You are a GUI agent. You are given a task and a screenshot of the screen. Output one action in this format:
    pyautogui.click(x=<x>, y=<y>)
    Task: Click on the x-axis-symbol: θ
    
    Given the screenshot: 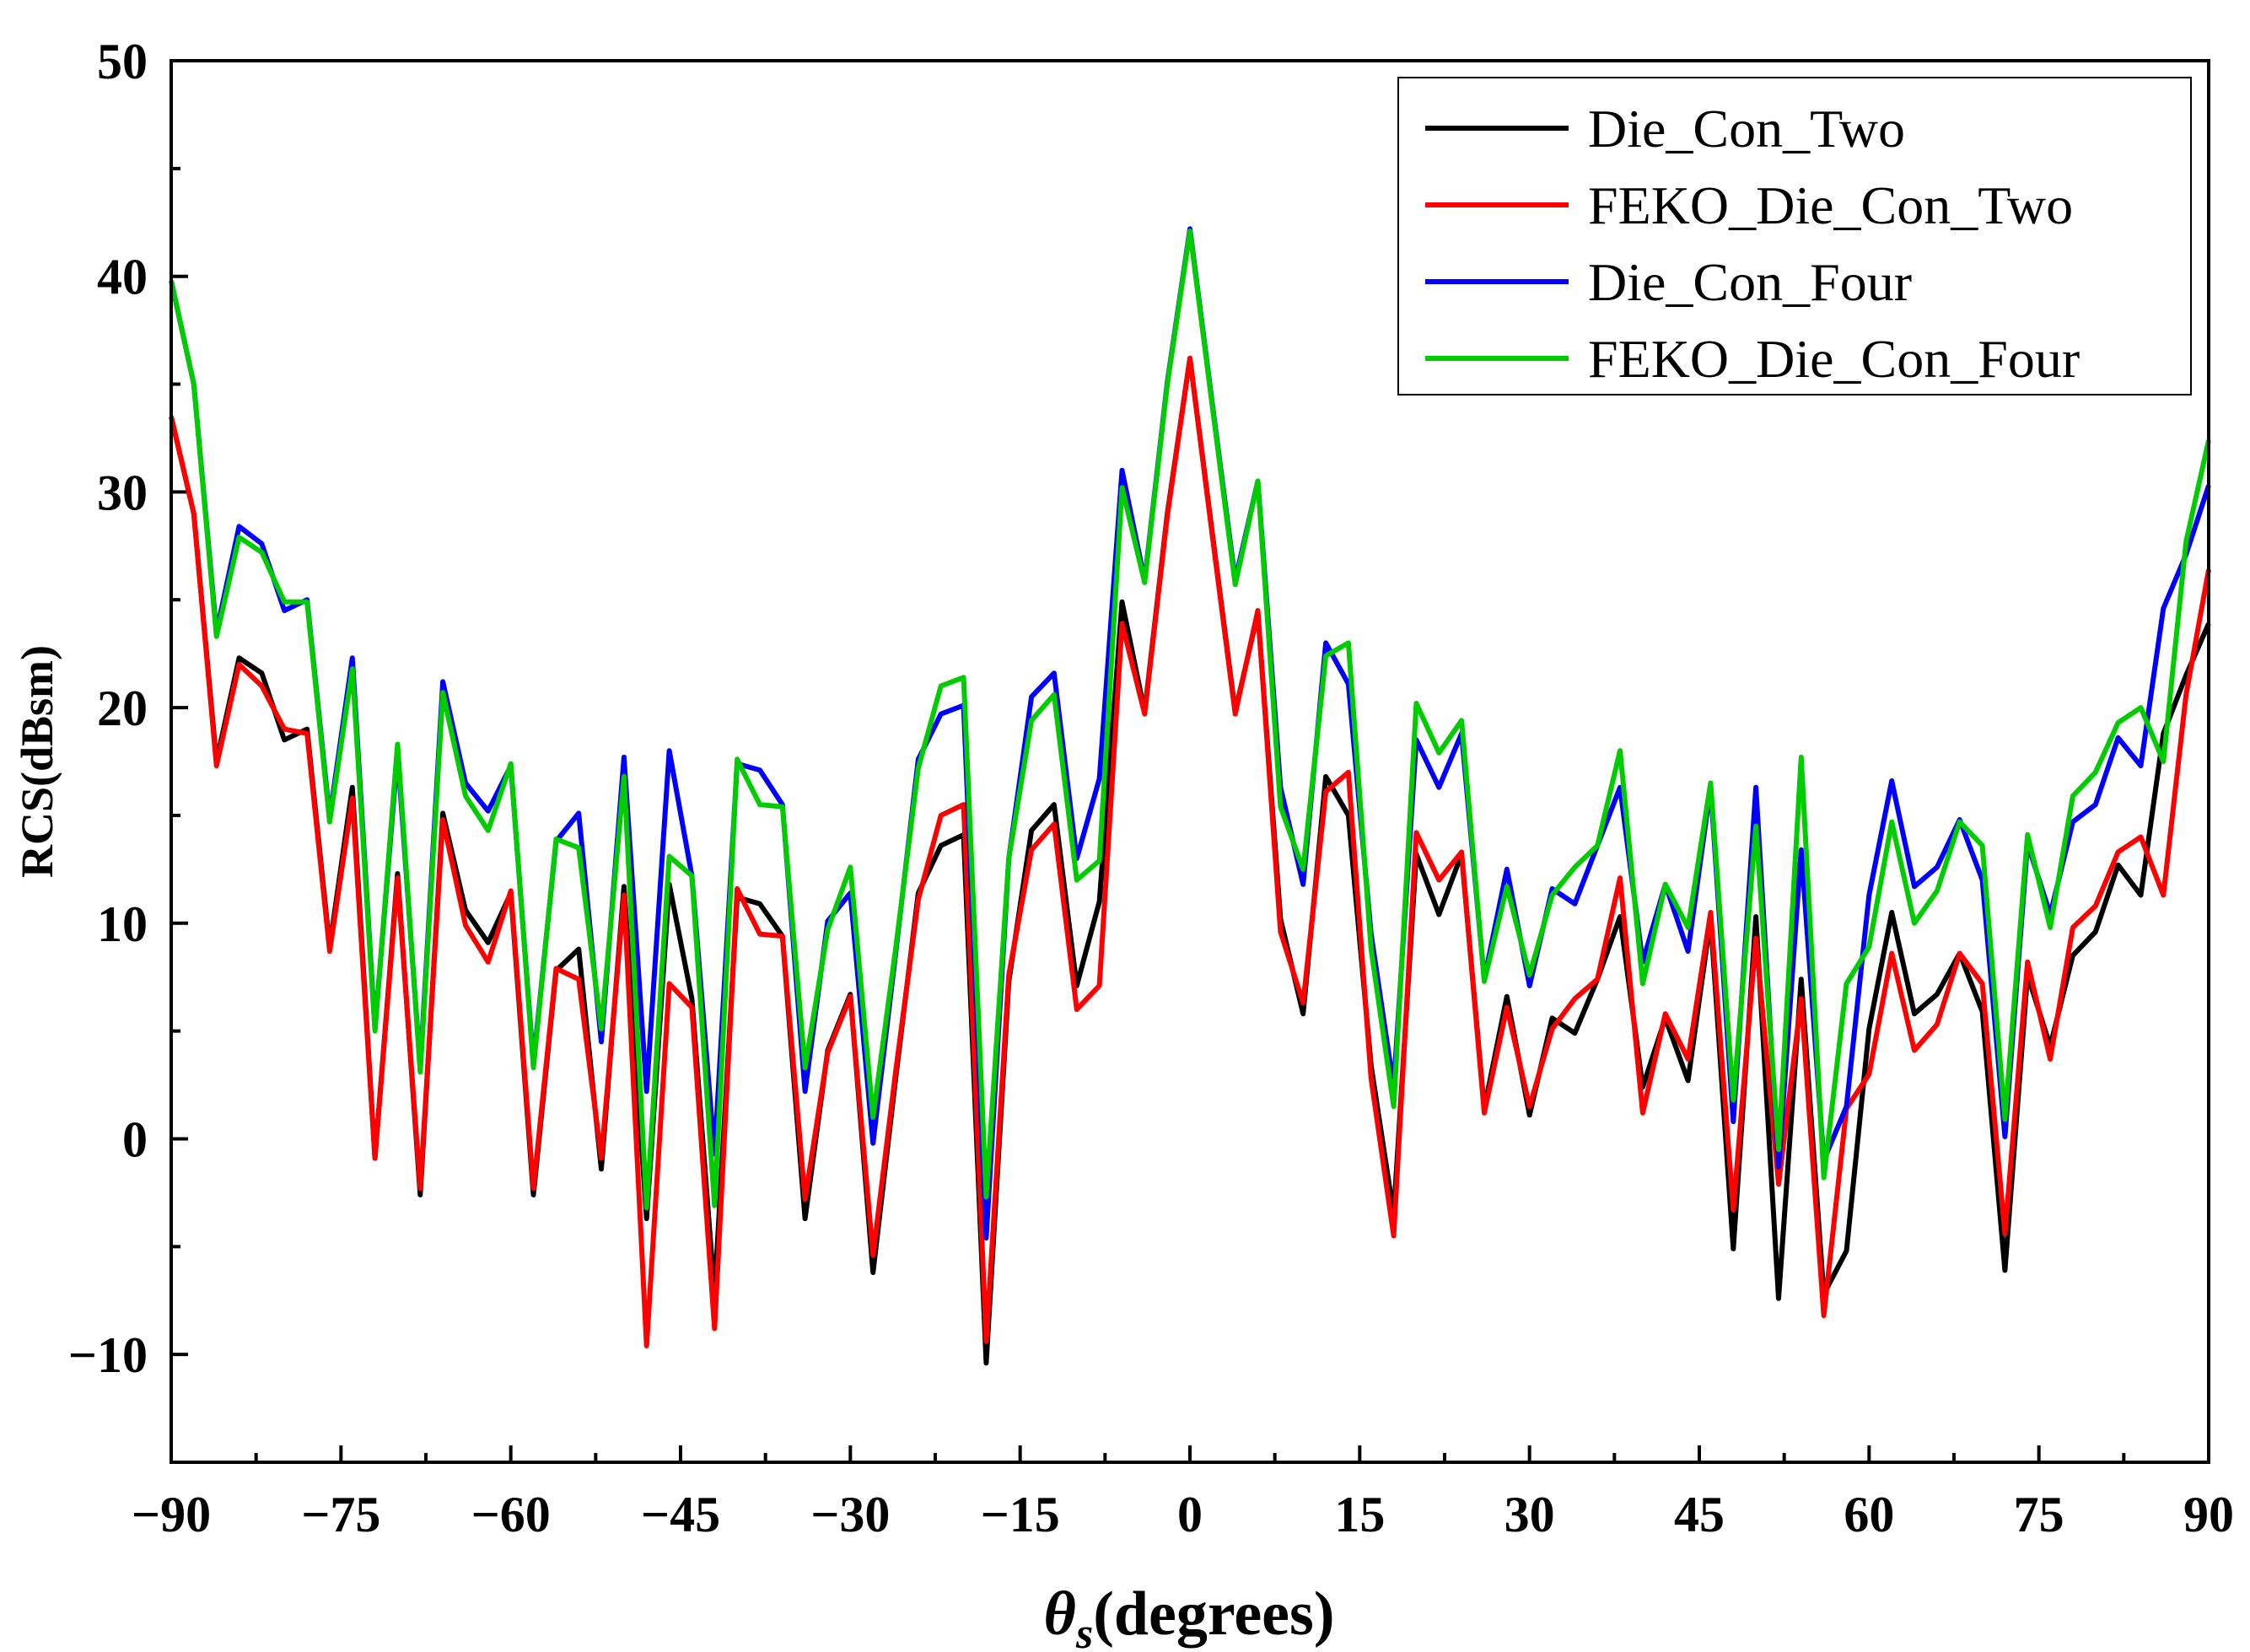 What is the action you would take?
    pyautogui.click(x=1060, y=1614)
    